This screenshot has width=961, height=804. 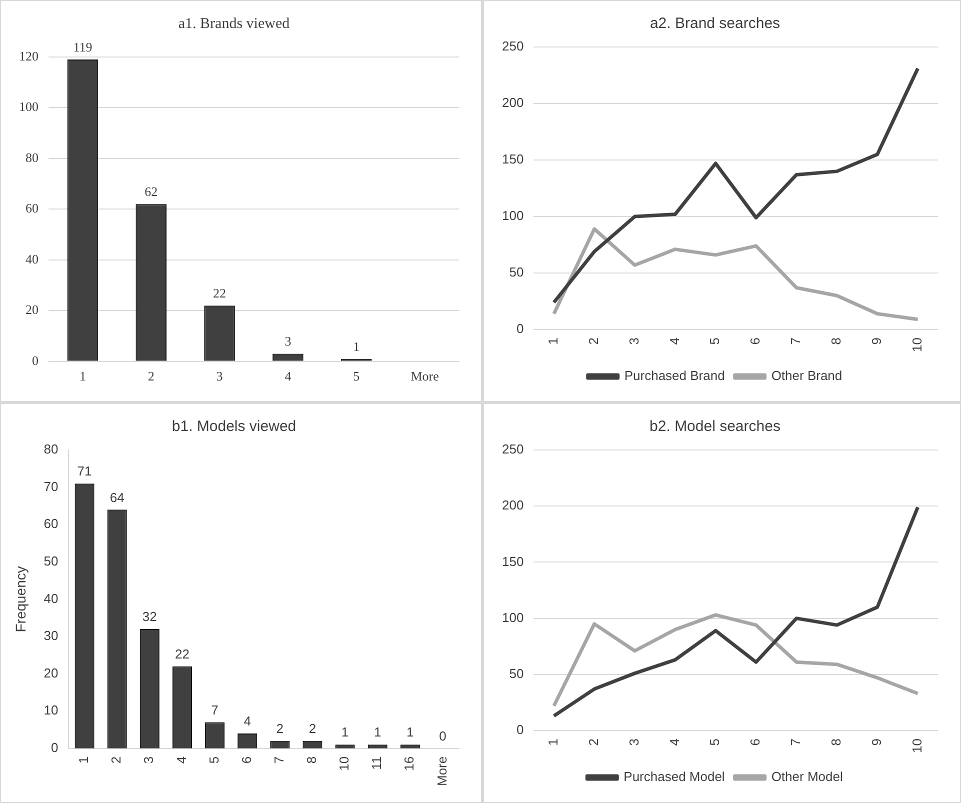 What do you see at coordinates (149, 616) in the screenshot?
I see `data-label: 32` at bounding box center [149, 616].